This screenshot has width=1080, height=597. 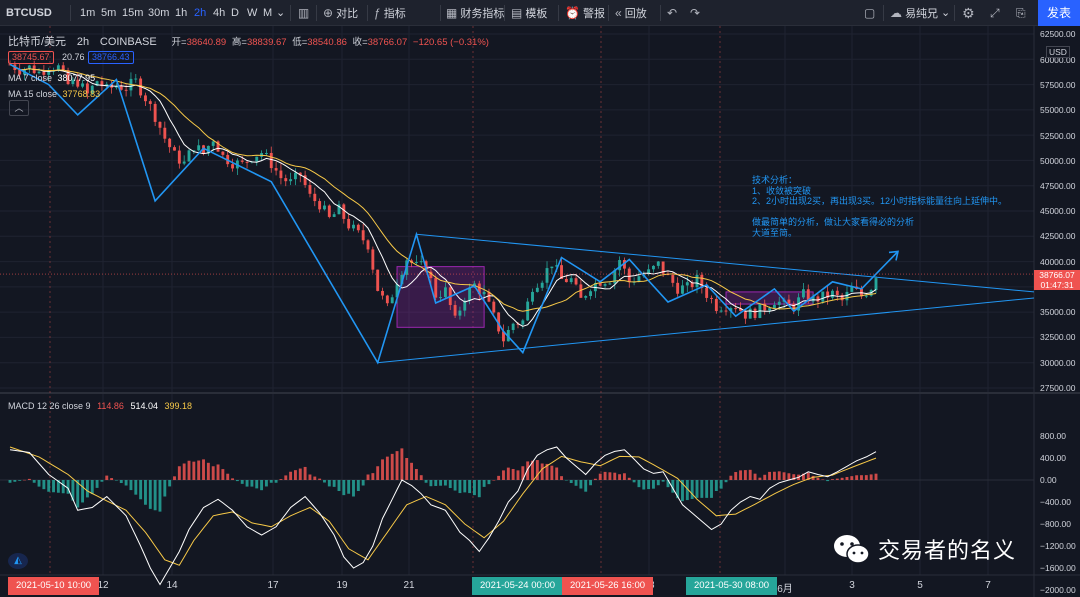 I want to click on interval-5m: 5m, so click(x=109, y=13).